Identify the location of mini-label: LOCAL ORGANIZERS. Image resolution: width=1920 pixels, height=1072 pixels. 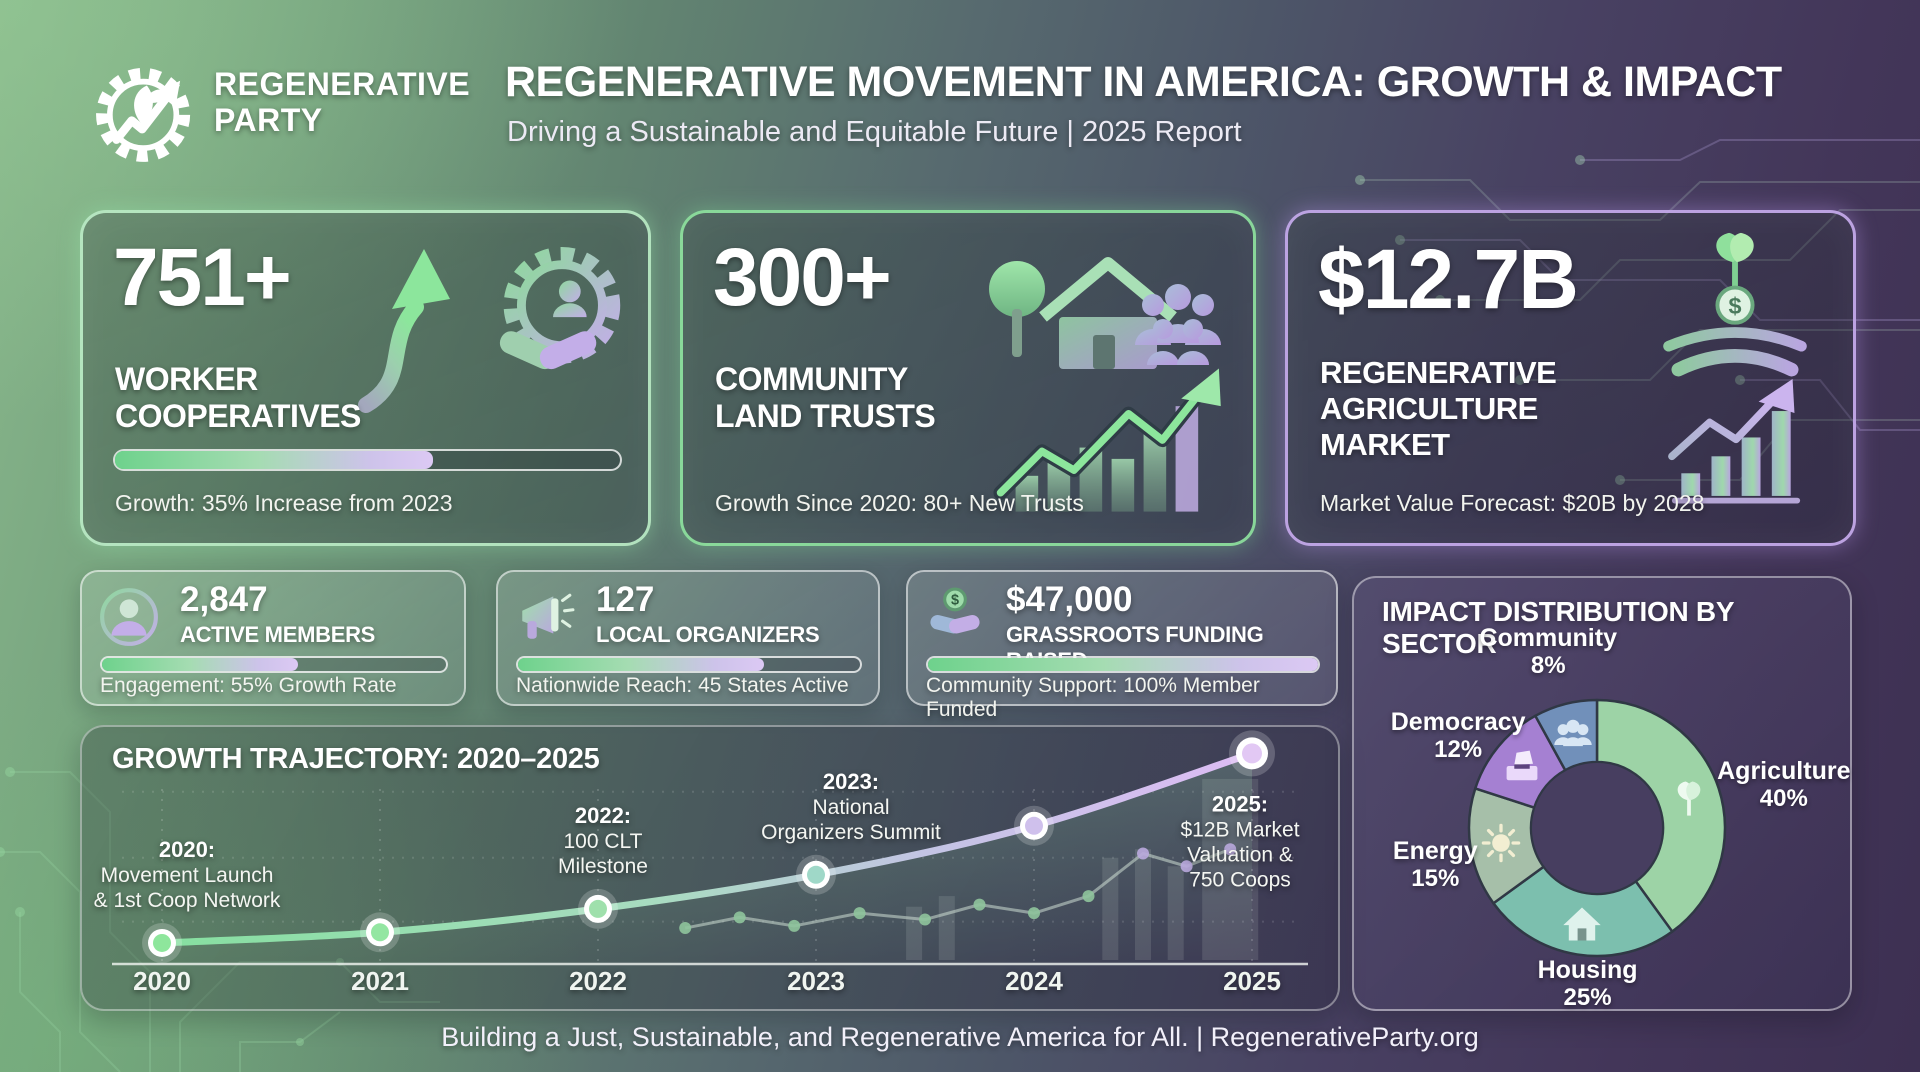
(708, 634).